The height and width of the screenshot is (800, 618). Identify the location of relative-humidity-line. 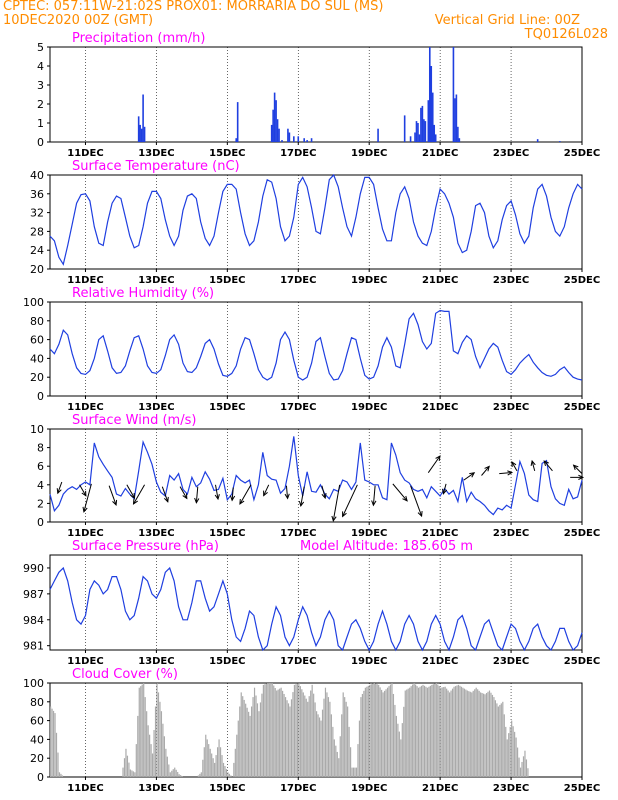
(316, 345).